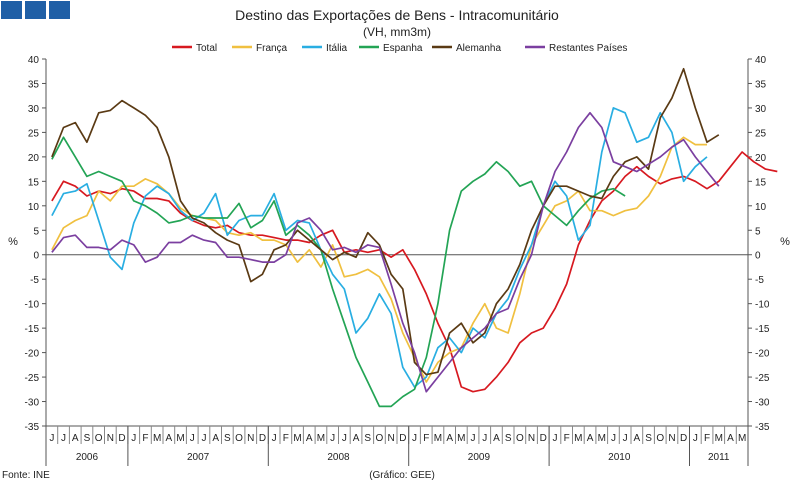 The height and width of the screenshot is (484, 794). I want to click on y-tick-label-left: -25, so click(32, 378).